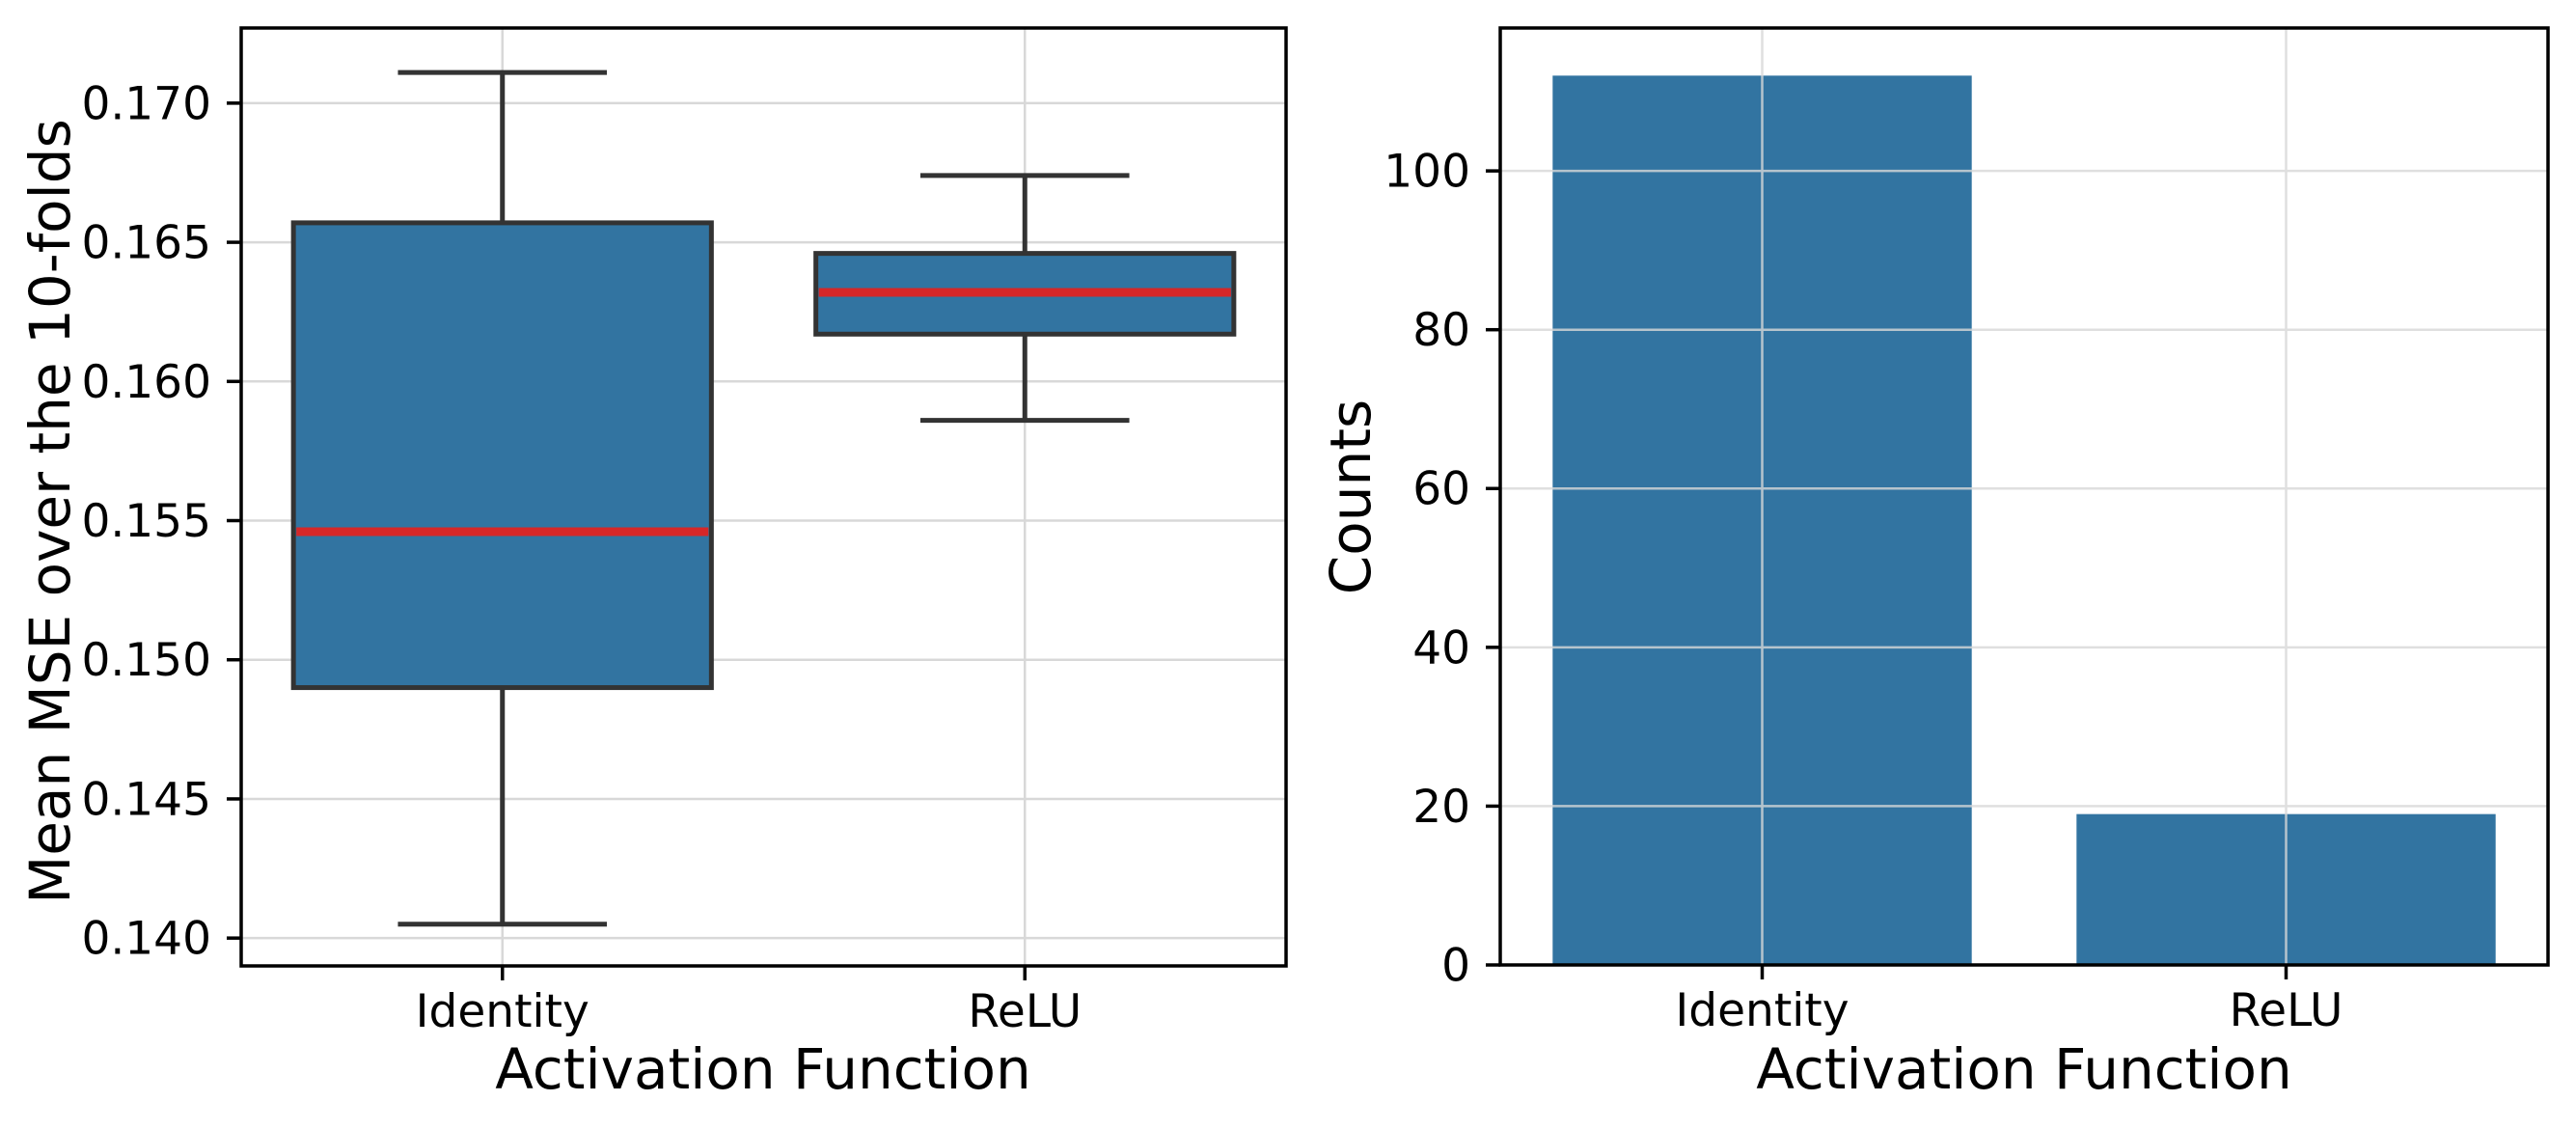  What do you see at coordinates (146, 382) in the screenshot?
I see `y-tick-label: 0.160` at bounding box center [146, 382].